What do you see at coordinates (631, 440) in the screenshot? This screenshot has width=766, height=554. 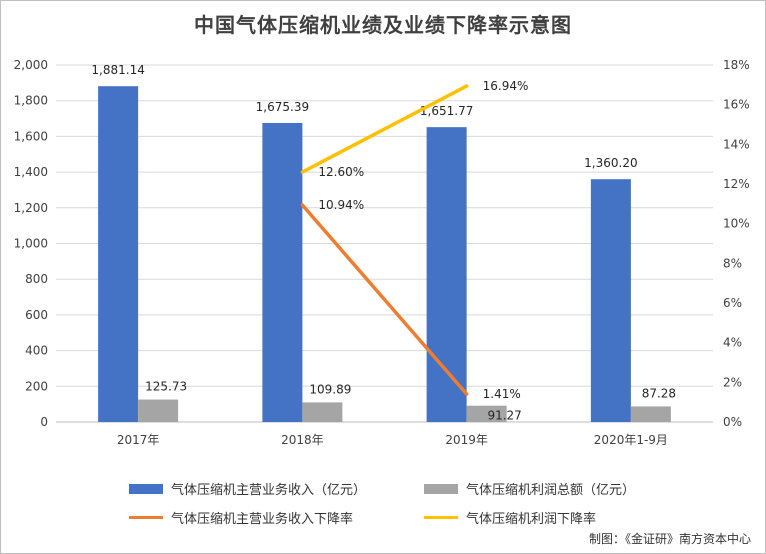 I see `x-tick-label: 2020年1-9月` at bounding box center [631, 440].